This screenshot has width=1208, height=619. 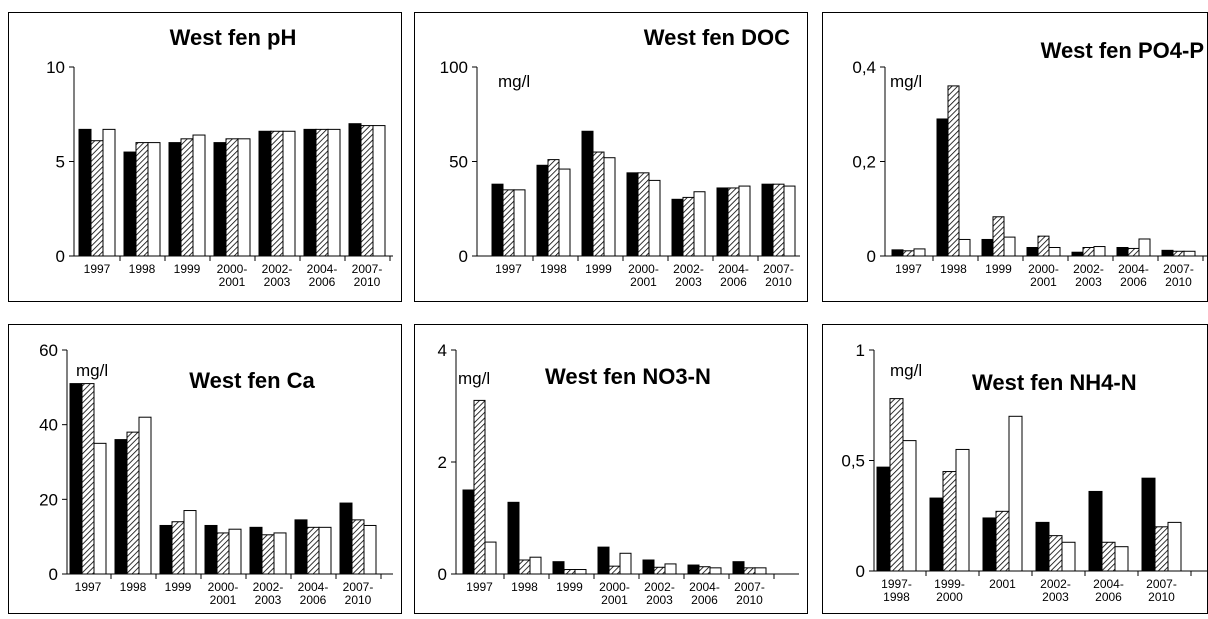 I want to click on x-tick-label: 2007-, so click(x=778, y=269).